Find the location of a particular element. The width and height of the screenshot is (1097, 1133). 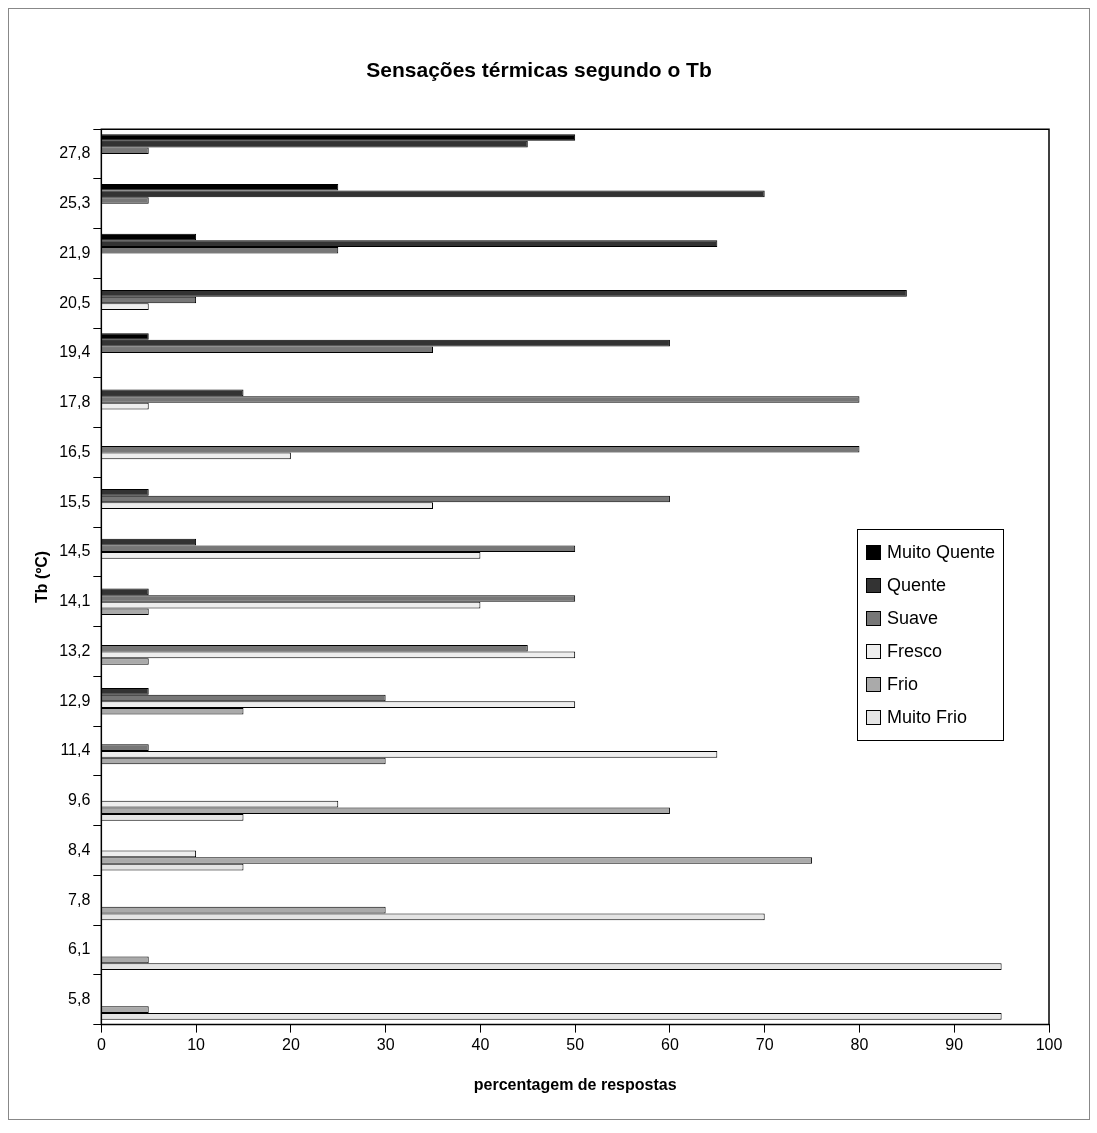

x-tick-label: 40 is located at coordinates (480, 1044).